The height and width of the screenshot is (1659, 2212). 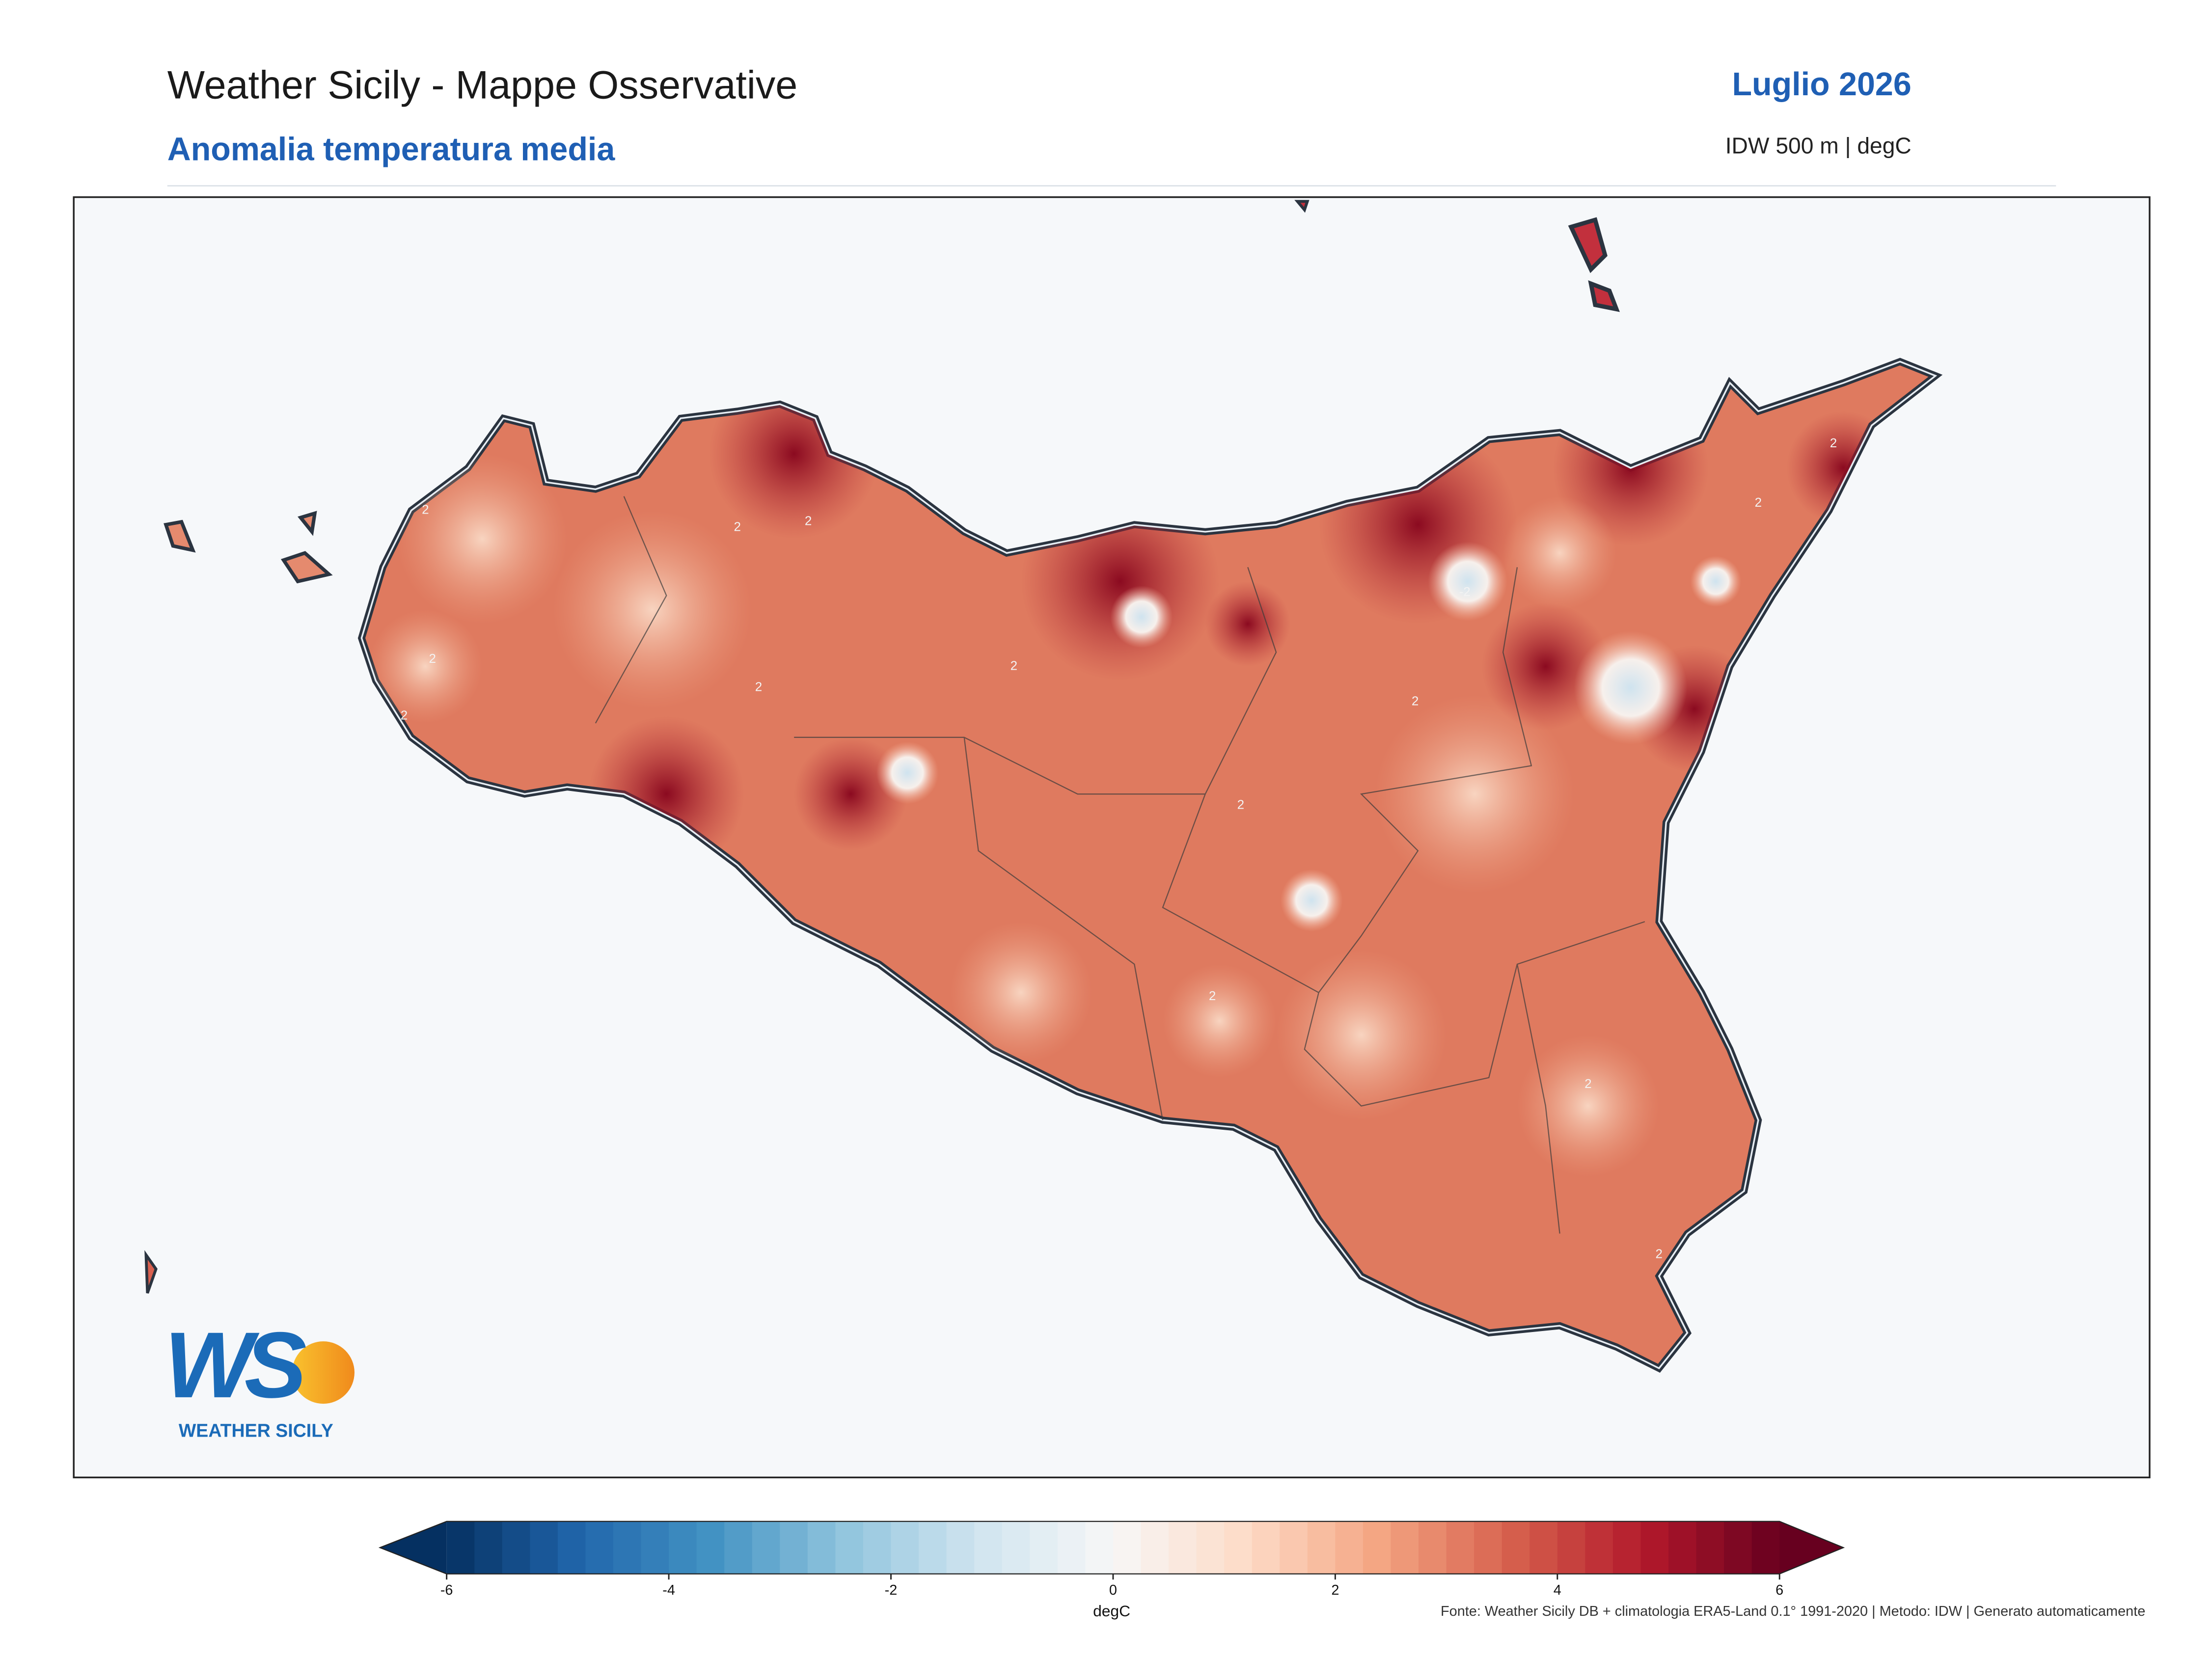 I want to click on colorbar-low-end, so click(x=413, y=1547).